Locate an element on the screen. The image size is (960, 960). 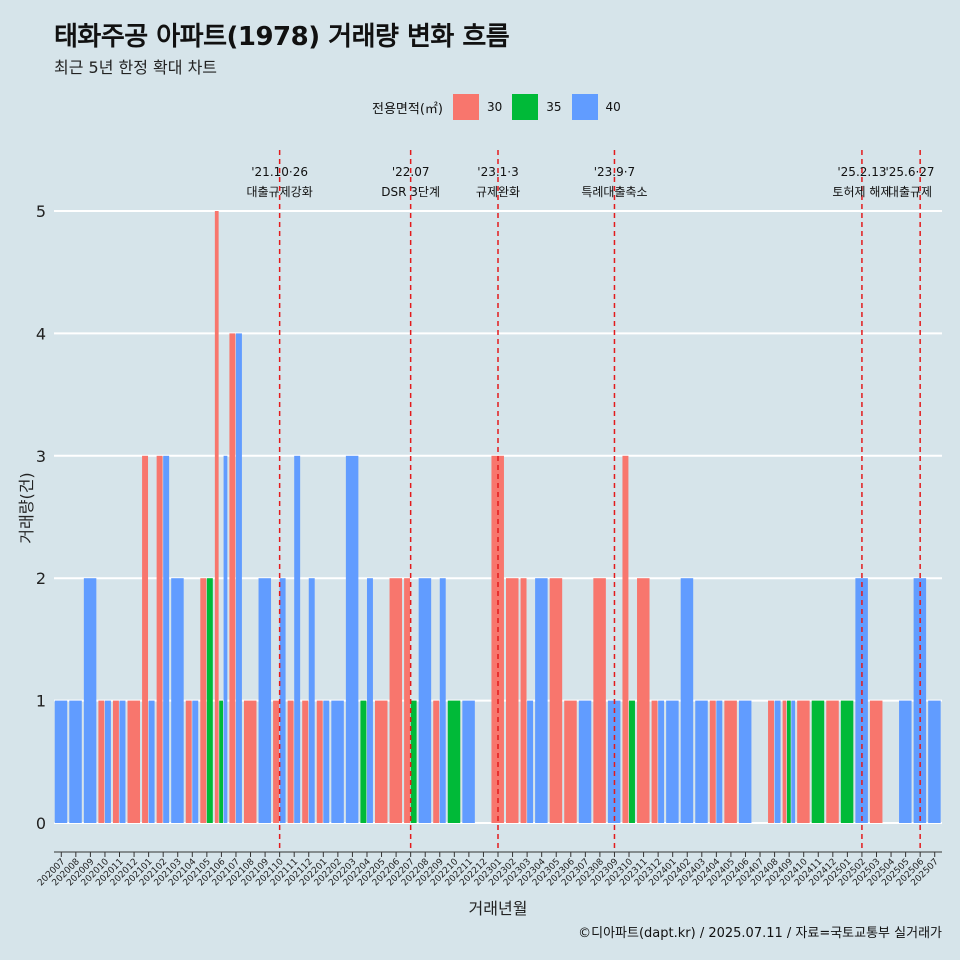
event-date-4: '25.2.13 is located at coordinates (861, 172).